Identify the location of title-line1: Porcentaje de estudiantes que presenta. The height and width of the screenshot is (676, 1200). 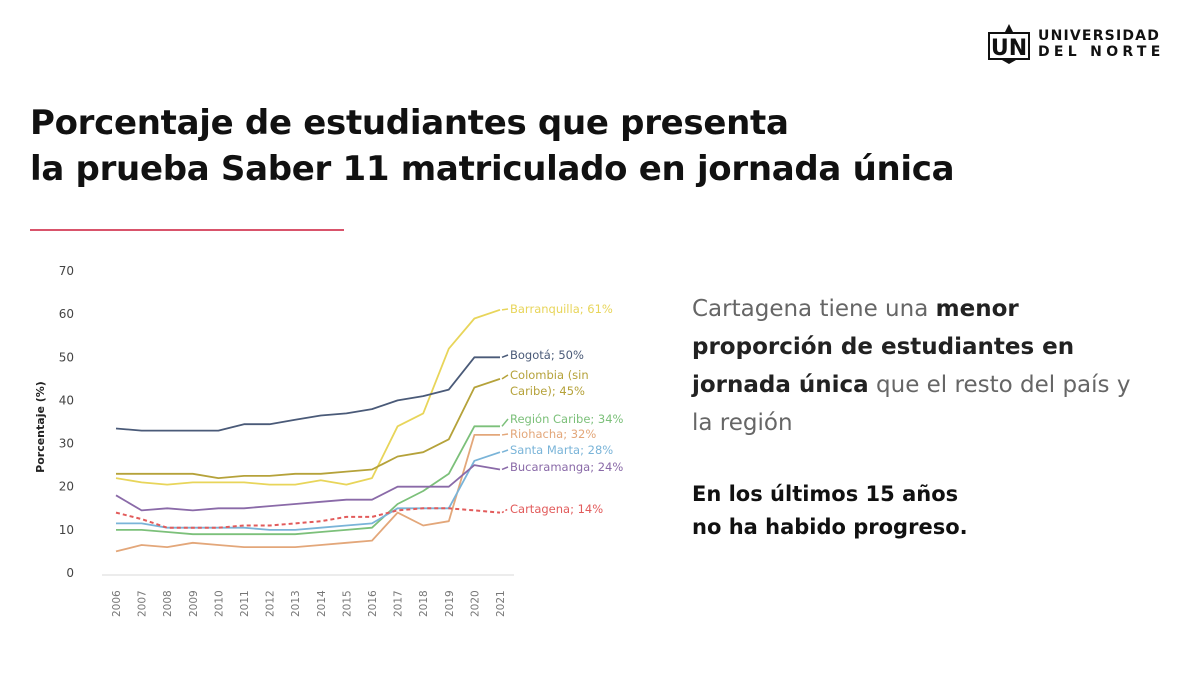
(409, 123).